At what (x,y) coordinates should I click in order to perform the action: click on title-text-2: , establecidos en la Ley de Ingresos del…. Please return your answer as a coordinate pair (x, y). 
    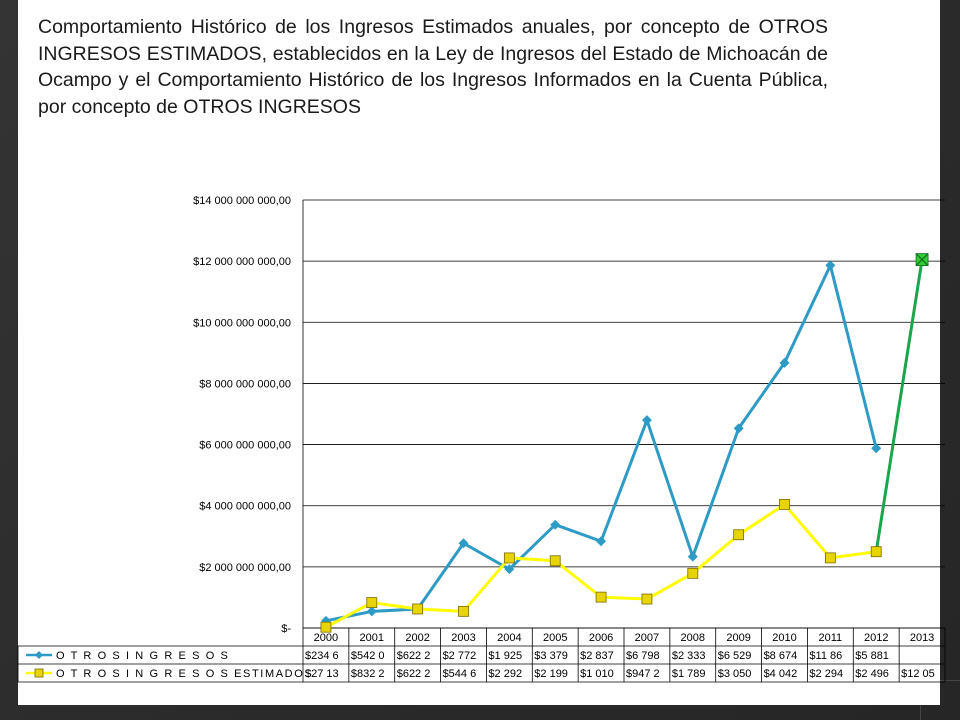
    Looking at the image, I should click on (433, 80).